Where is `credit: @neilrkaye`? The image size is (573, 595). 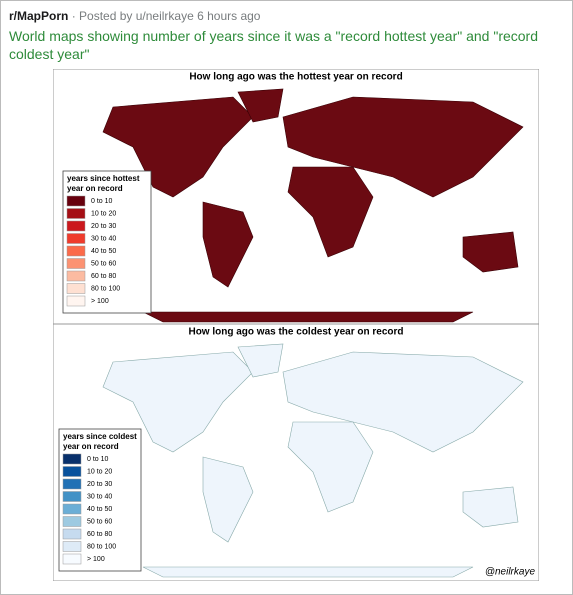
credit: @neilrkaye is located at coordinates (510, 572).